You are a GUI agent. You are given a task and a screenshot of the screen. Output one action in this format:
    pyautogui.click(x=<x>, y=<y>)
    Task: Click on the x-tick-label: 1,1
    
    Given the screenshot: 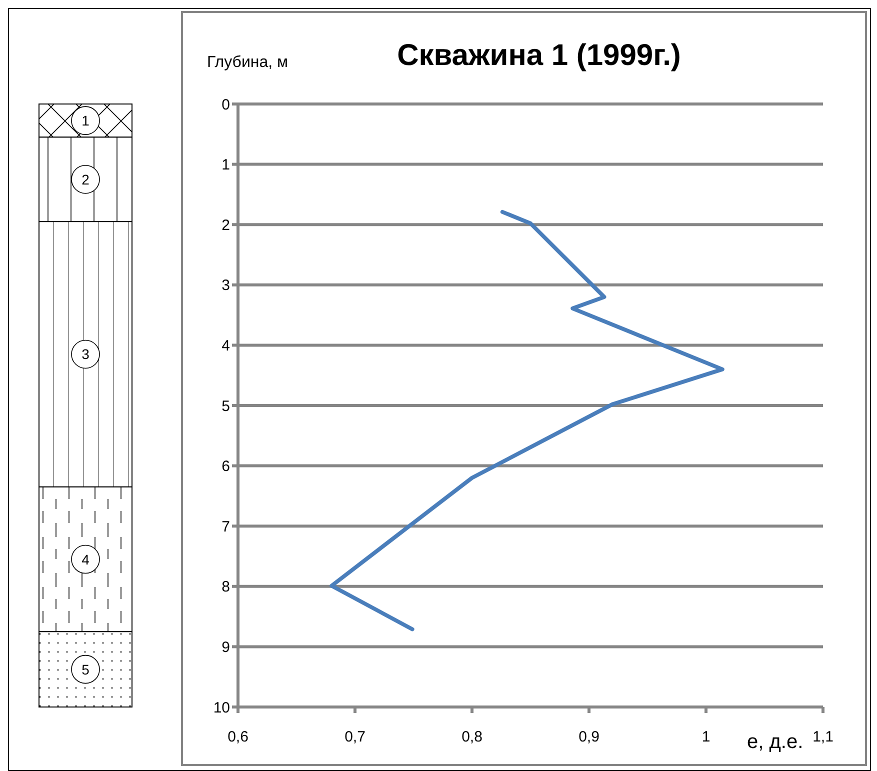 What is the action you would take?
    pyautogui.click(x=823, y=737)
    